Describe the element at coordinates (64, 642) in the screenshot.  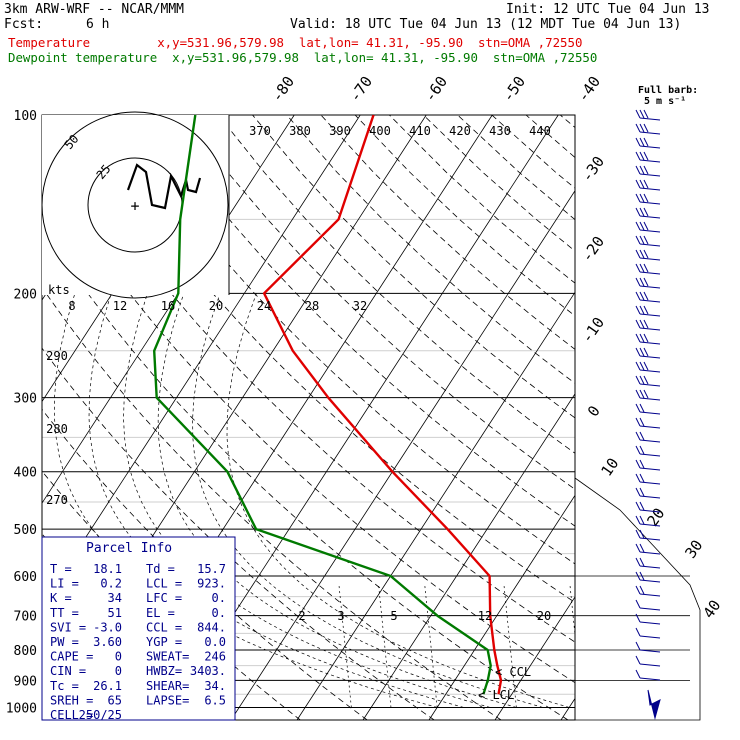
I see `parcel-key: PW =` at that location.